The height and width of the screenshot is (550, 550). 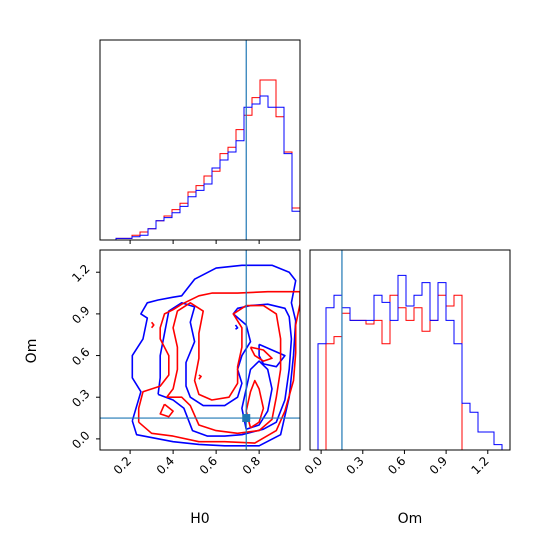 I want to click on om-y-tick-label: 0.0, so click(x=80, y=439).